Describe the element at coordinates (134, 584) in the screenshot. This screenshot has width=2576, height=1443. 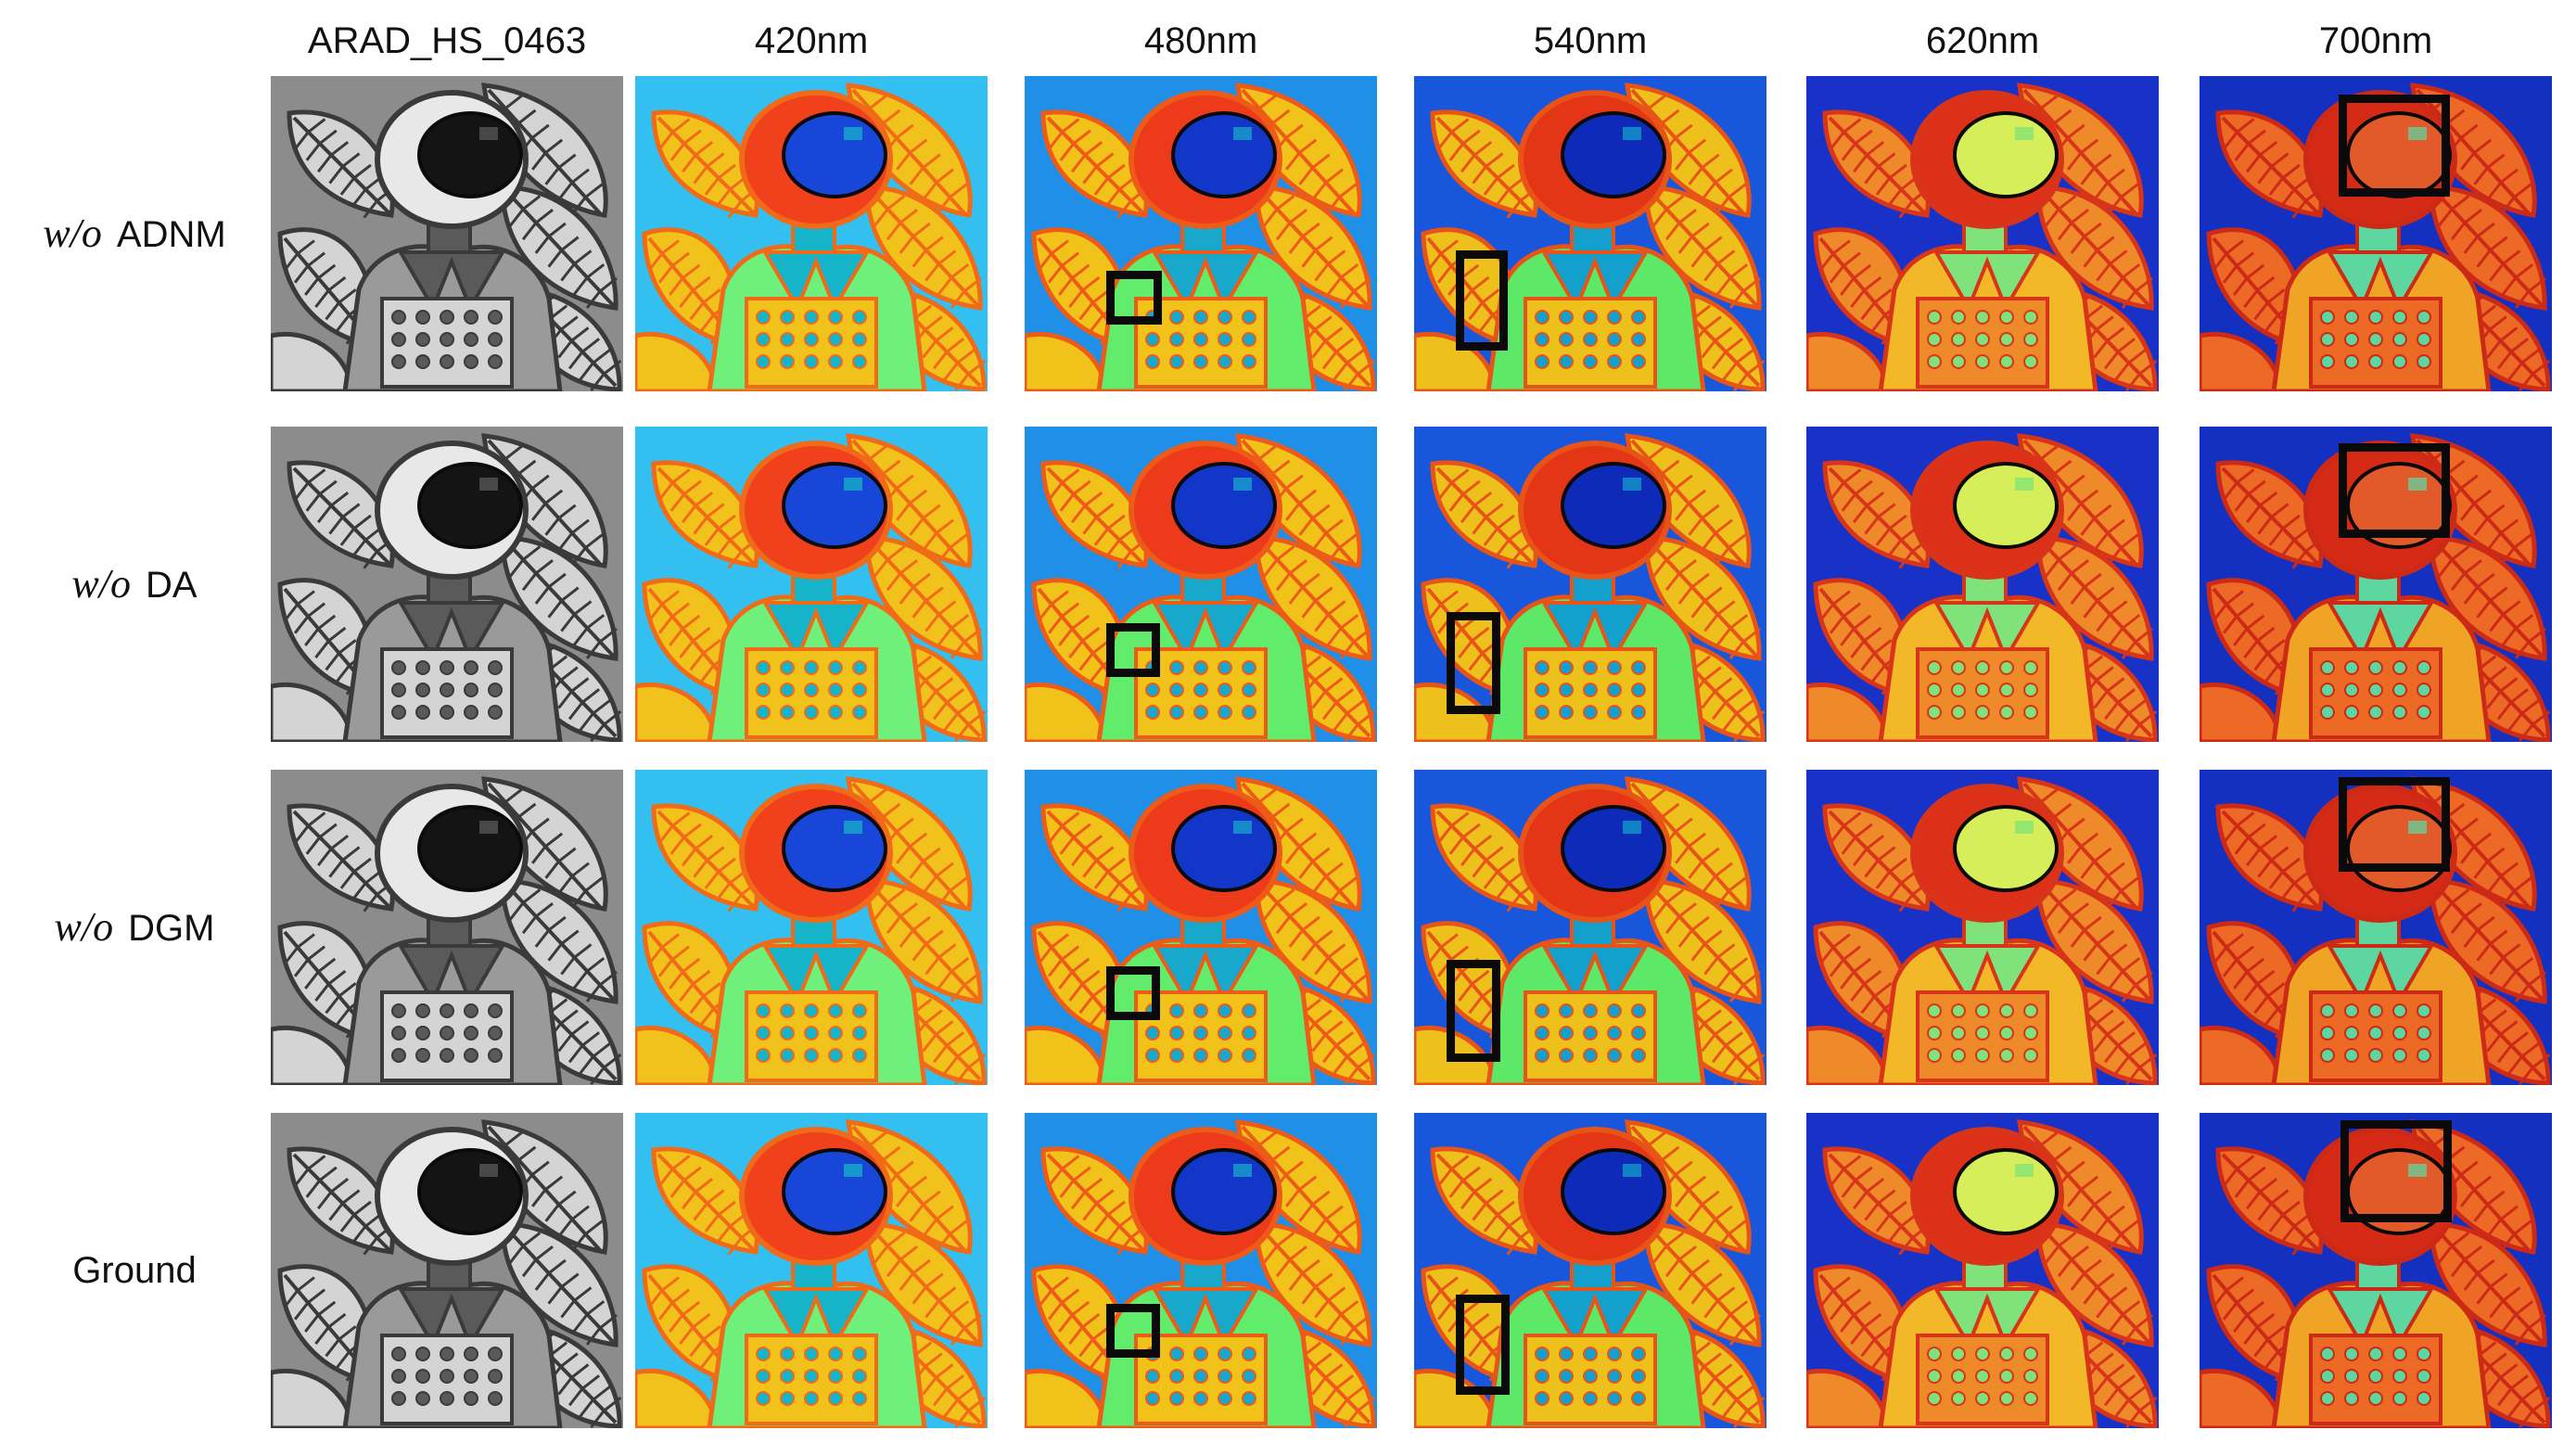
I see `row-label: w/o DA` at that location.